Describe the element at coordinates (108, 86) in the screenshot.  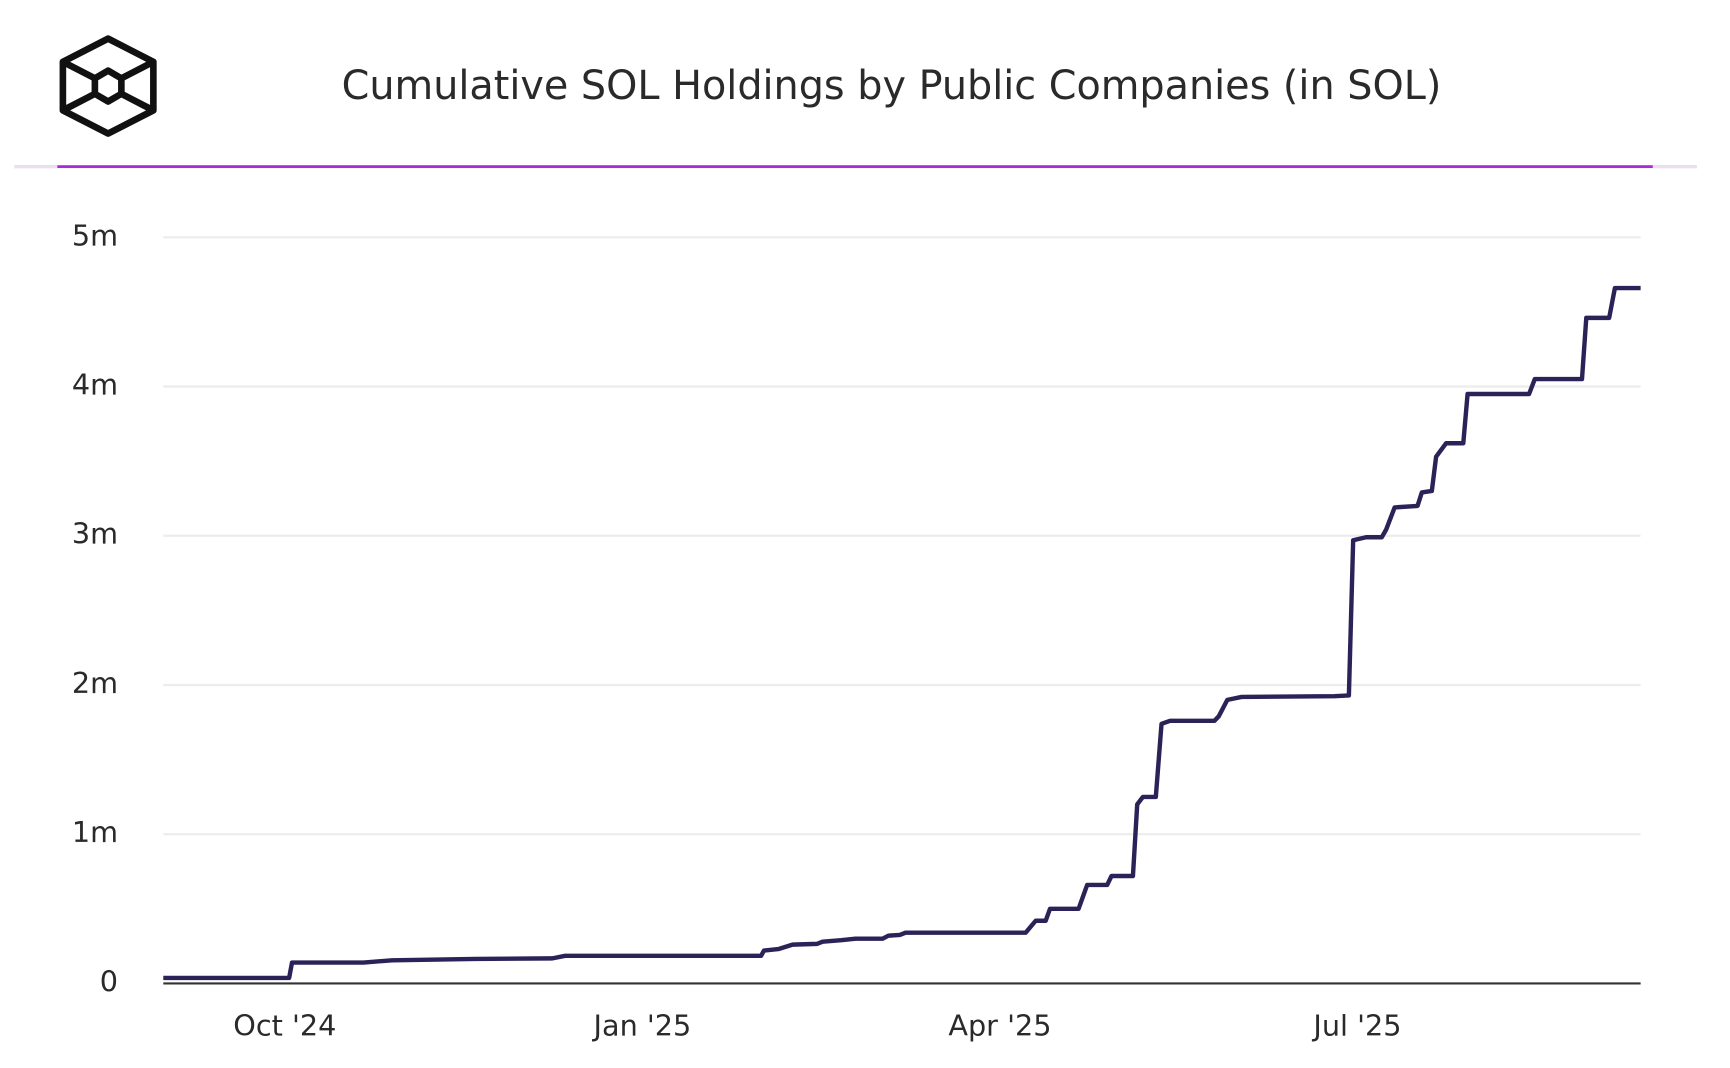
I see `logo` at that location.